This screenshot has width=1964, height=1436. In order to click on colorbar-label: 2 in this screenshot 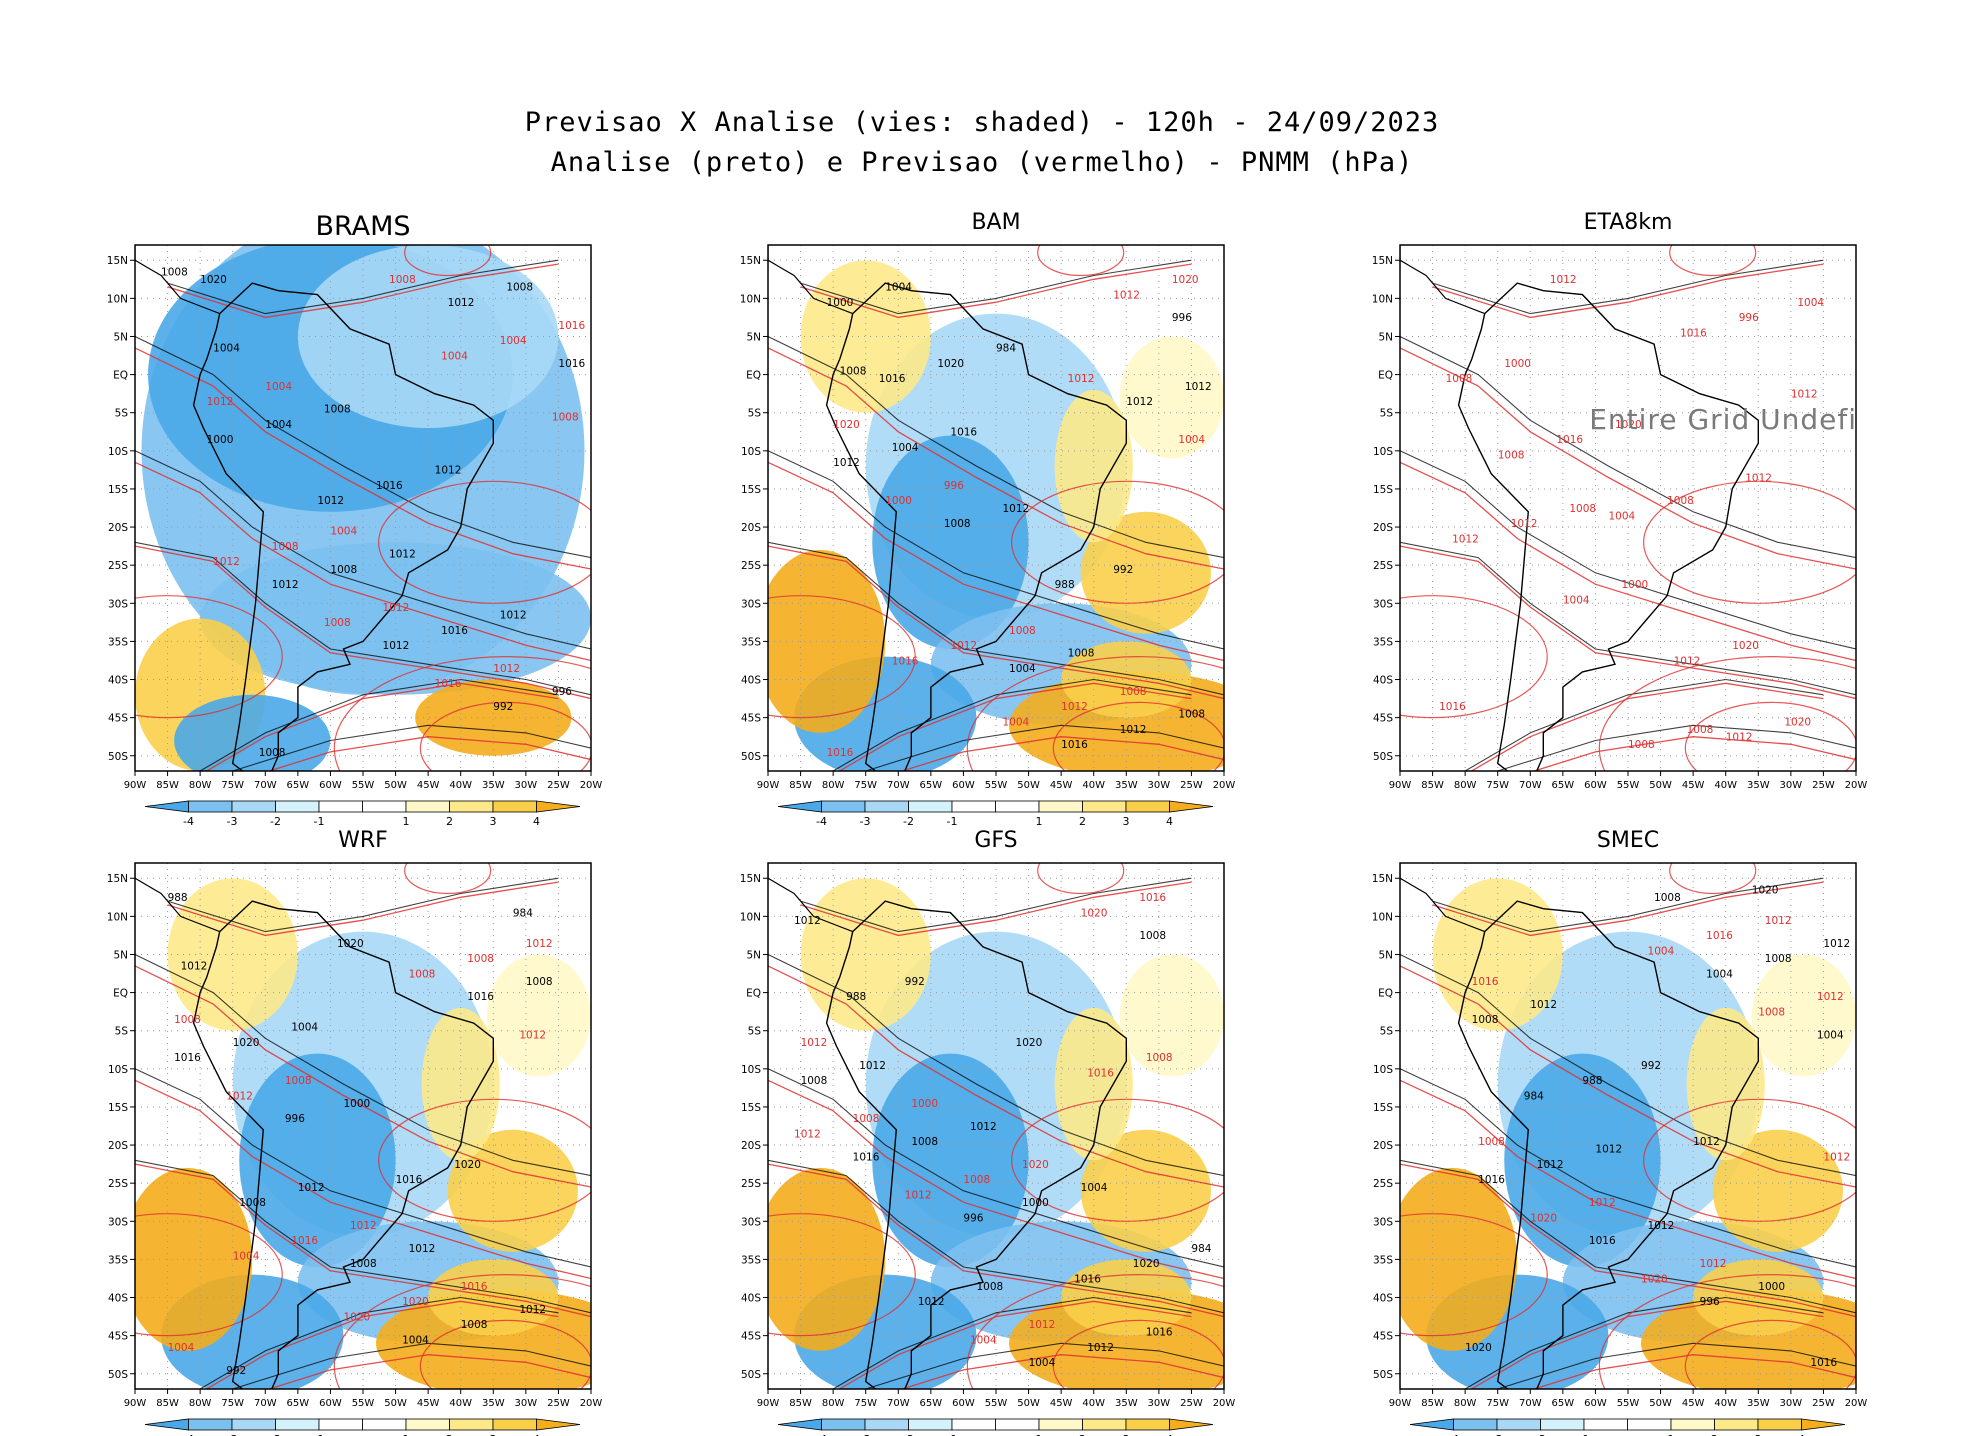, I will do `click(1082, 1434)`.